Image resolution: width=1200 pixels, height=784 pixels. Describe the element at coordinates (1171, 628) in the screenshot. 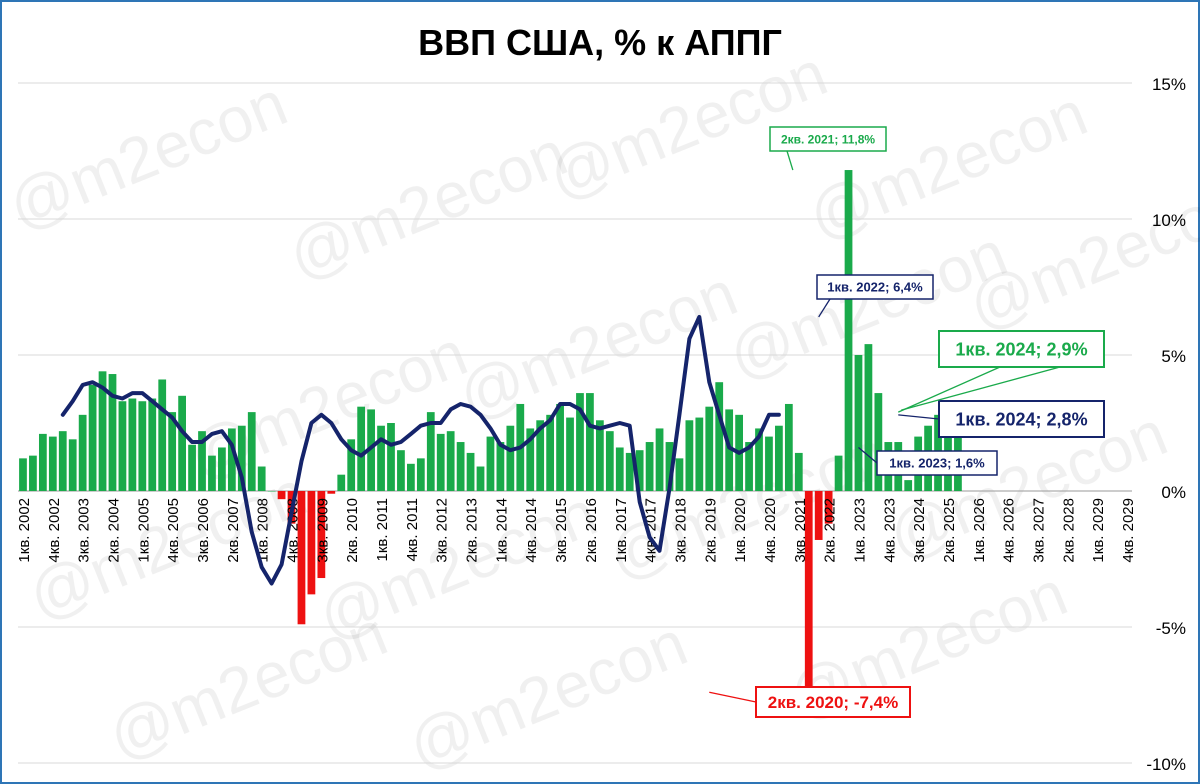

I see `y-tick-label: -5%` at that location.